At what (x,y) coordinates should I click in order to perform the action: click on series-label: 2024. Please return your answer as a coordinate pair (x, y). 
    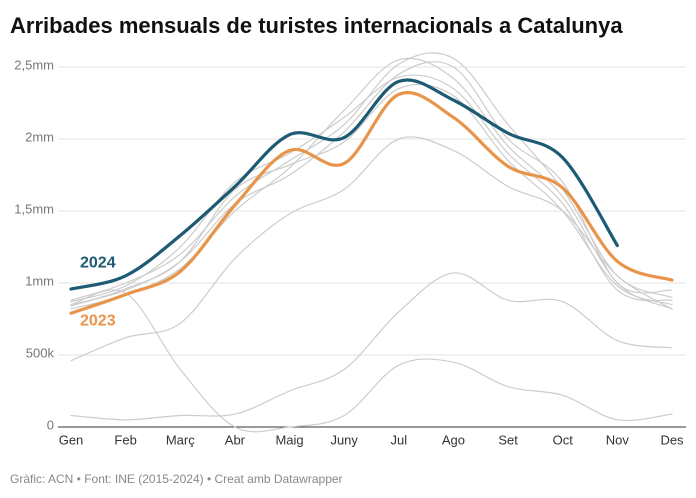
    Looking at the image, I should click on (98, 262).